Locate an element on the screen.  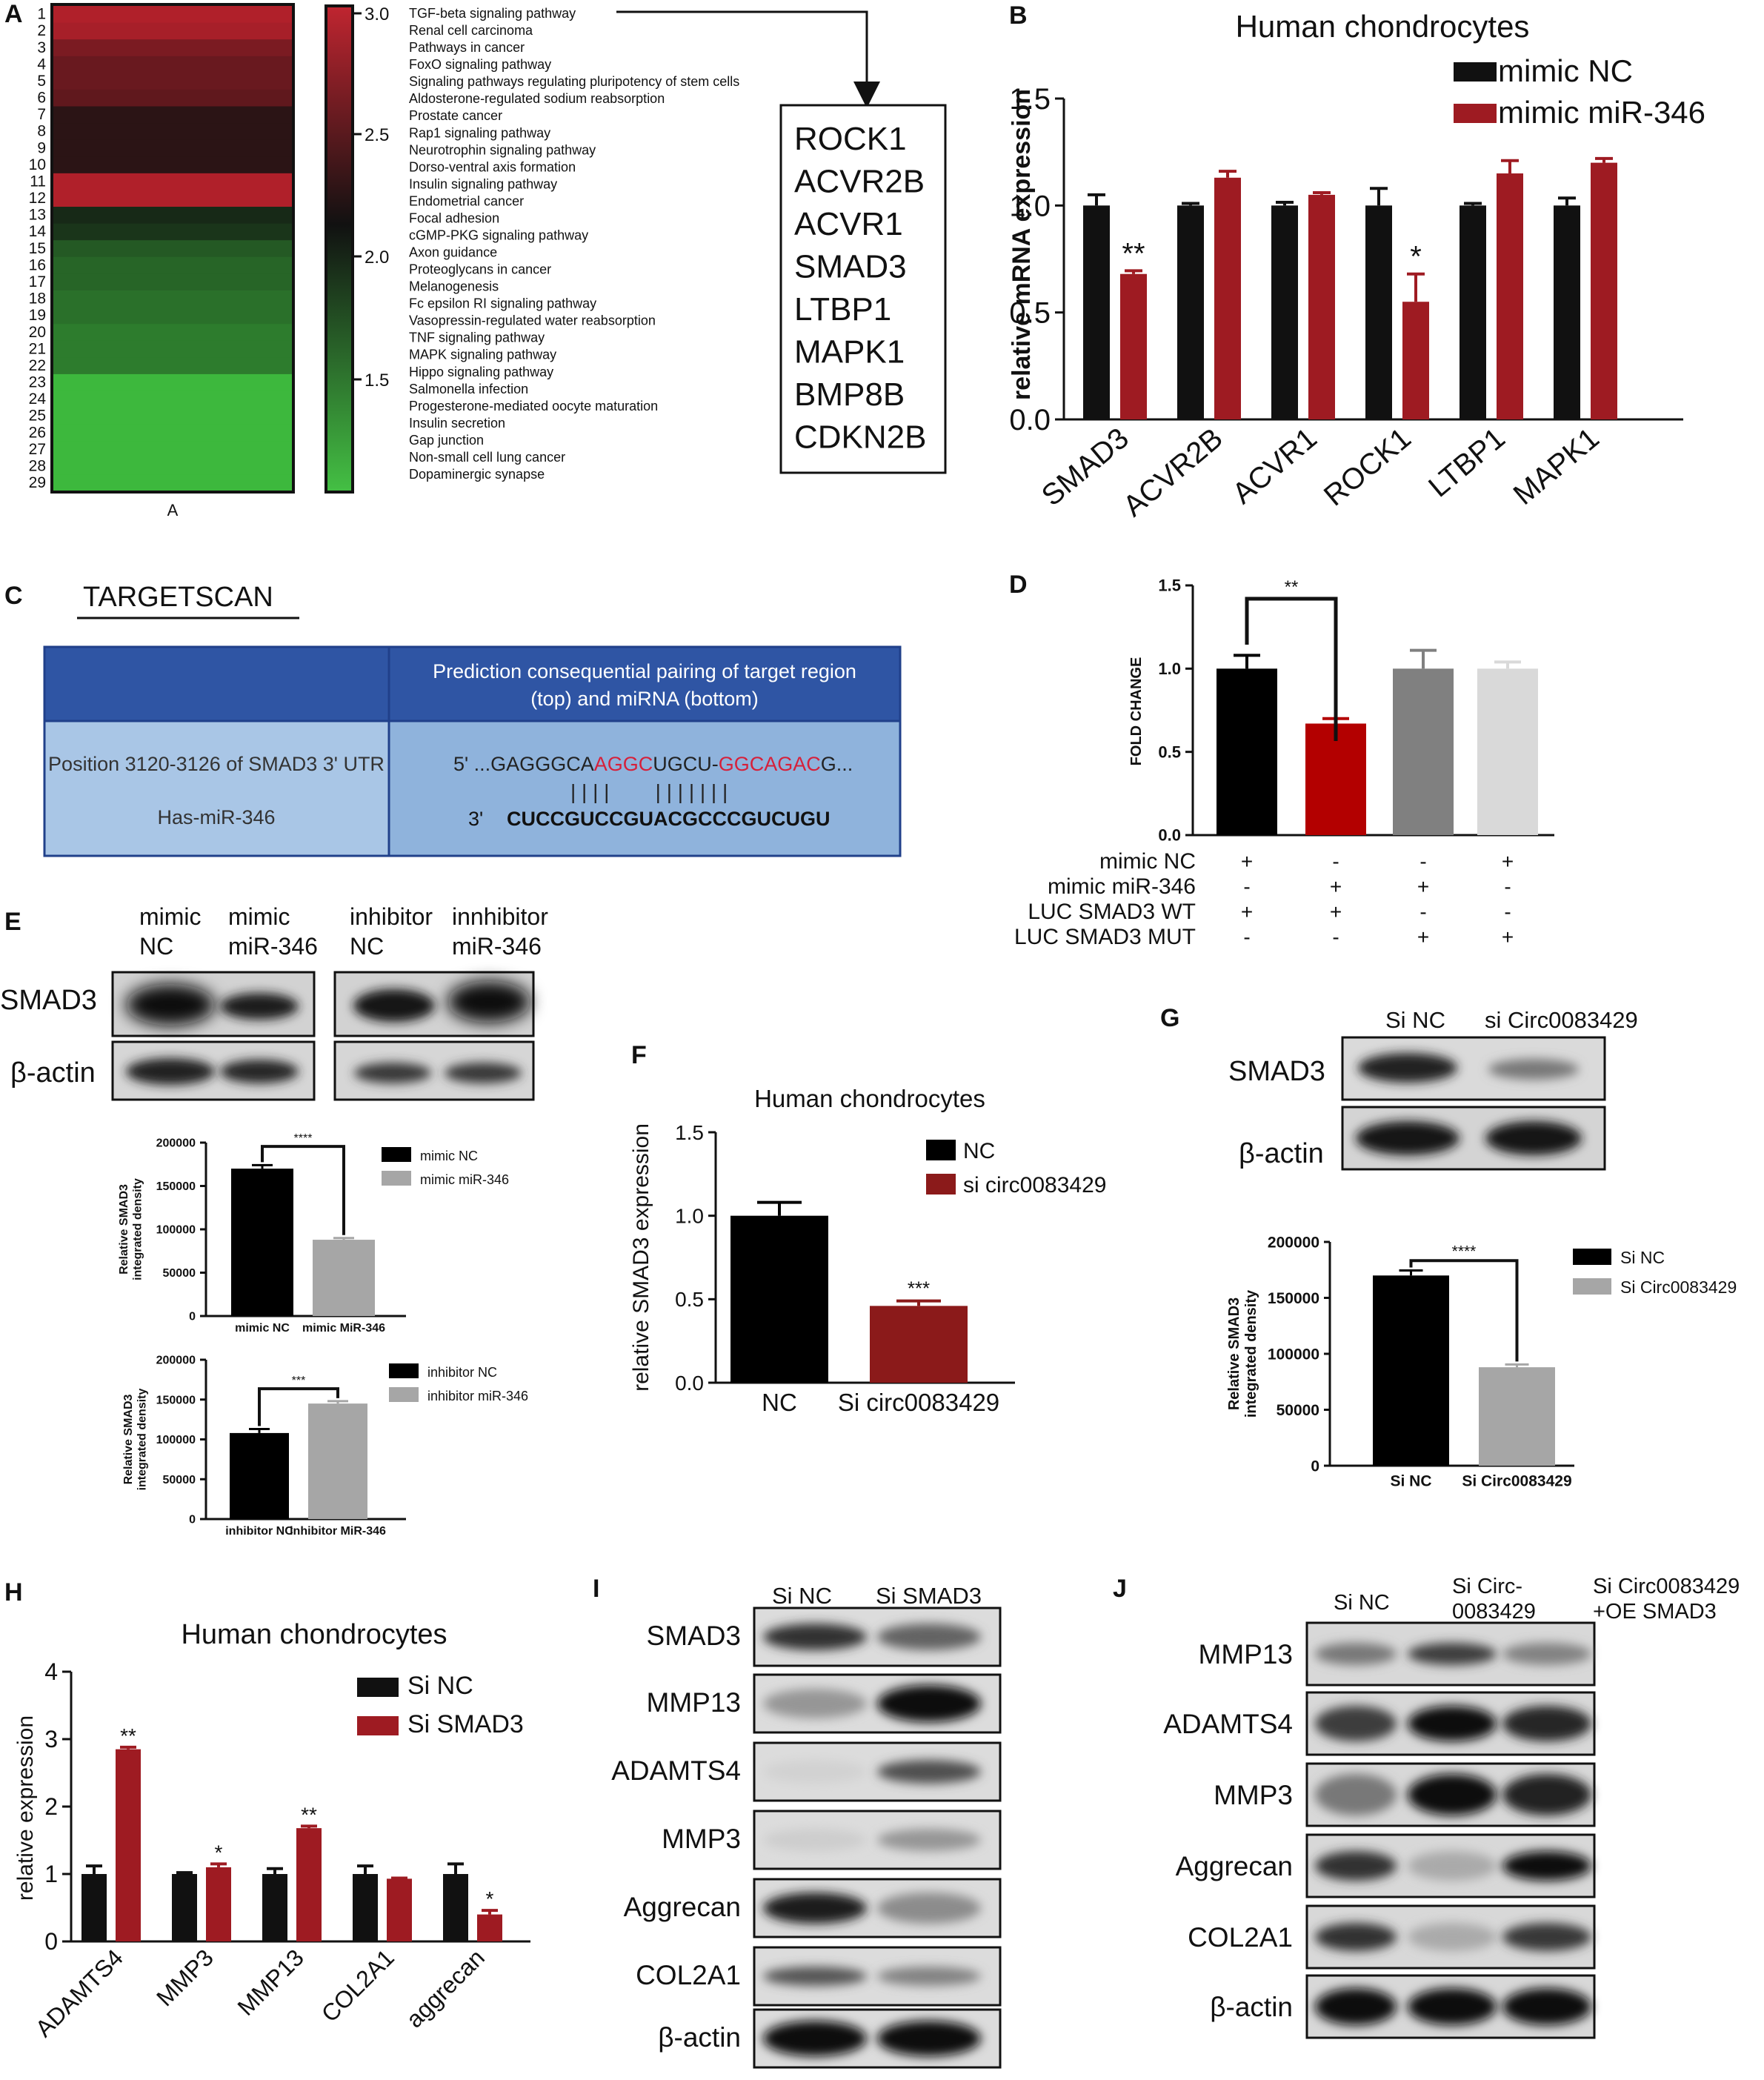
y-tick-label: 1.0 is located at coordinates (1030, 206).